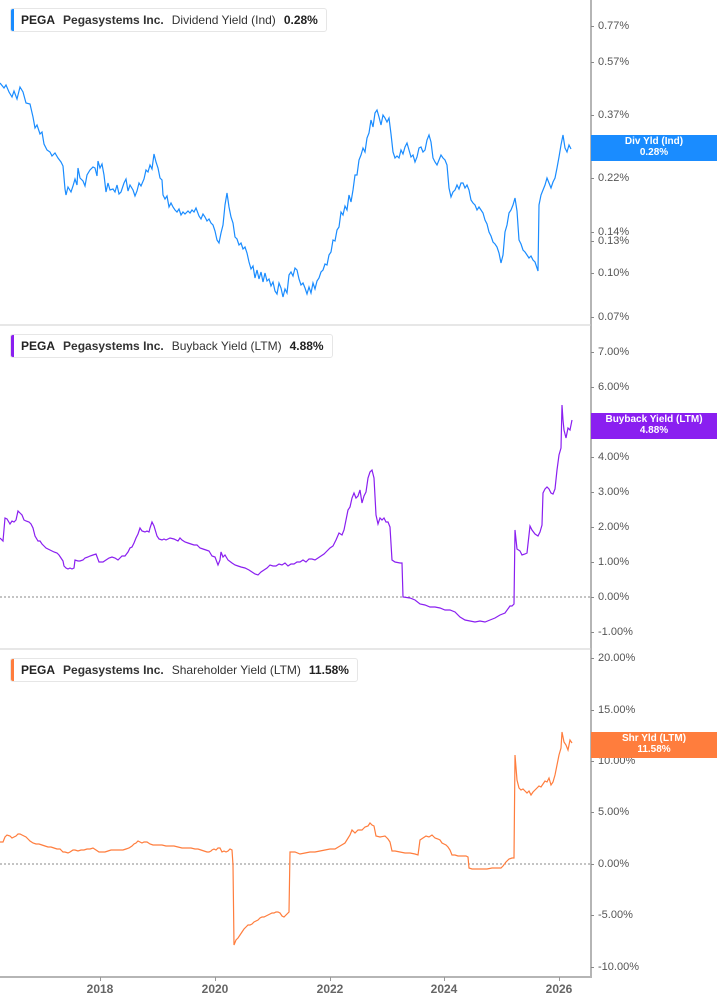 This screenshot has height=1005, width=717. What do you see at coordinates (614, 387) in the screenshot?
I see `y-tick-label: 6.00%` at bounding box center [614, 387].